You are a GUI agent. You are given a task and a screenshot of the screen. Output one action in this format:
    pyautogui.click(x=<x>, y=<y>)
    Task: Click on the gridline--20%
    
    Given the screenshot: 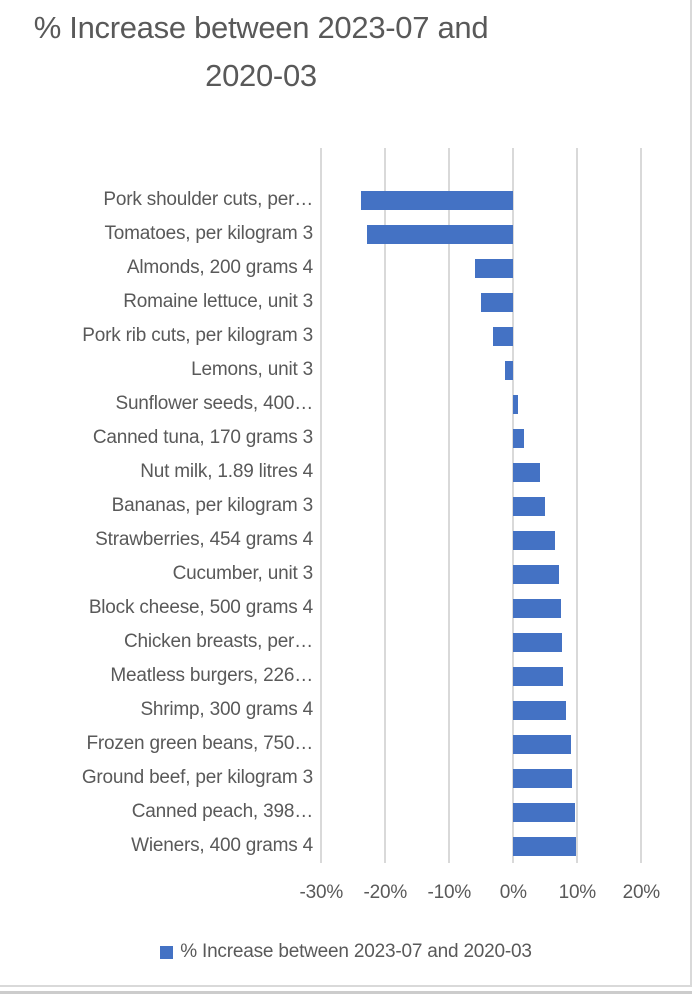 What is the action you would take?
    pyautogui.click(x=385, y=505)
    